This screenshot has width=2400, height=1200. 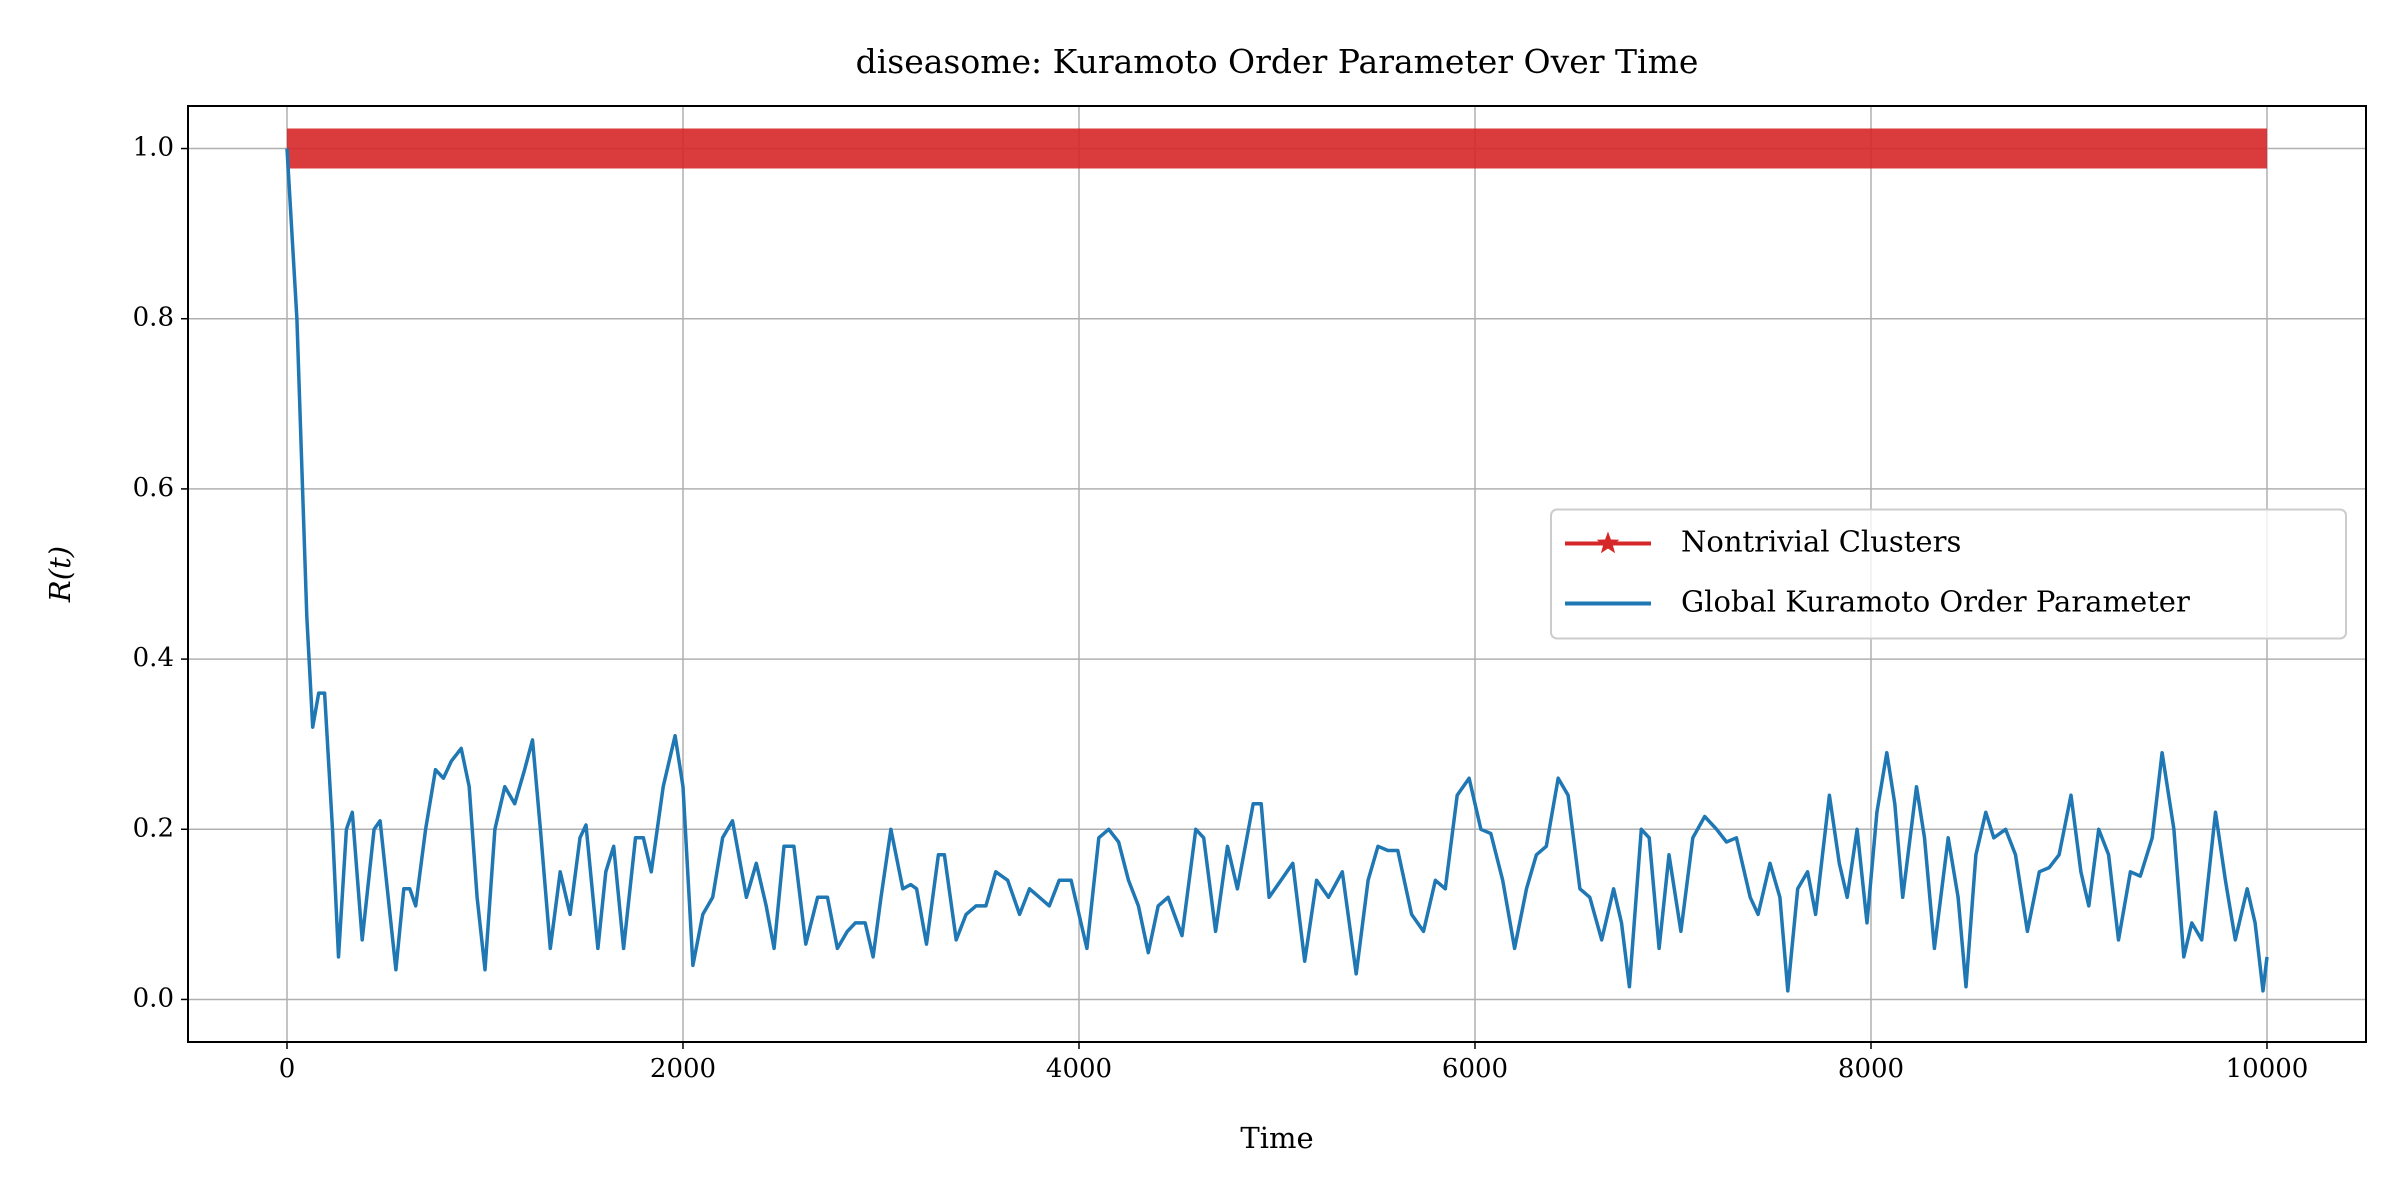 What do you see at coordinates (153, 998) in the screenshot?
I see `y-tick-label: 0.0` at bounding box center [153, 998].